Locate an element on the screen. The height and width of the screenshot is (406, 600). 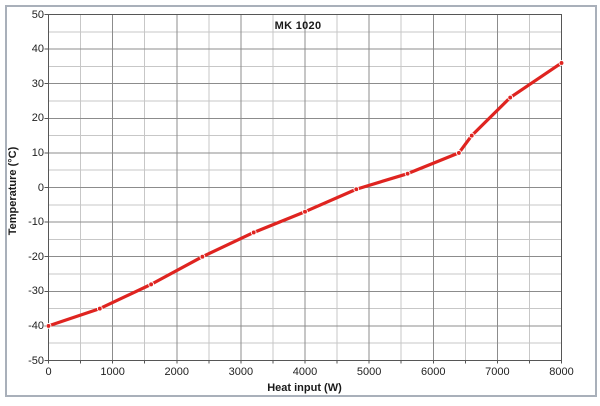
y-tick-label: -30 is located at coordinates (36, 291).